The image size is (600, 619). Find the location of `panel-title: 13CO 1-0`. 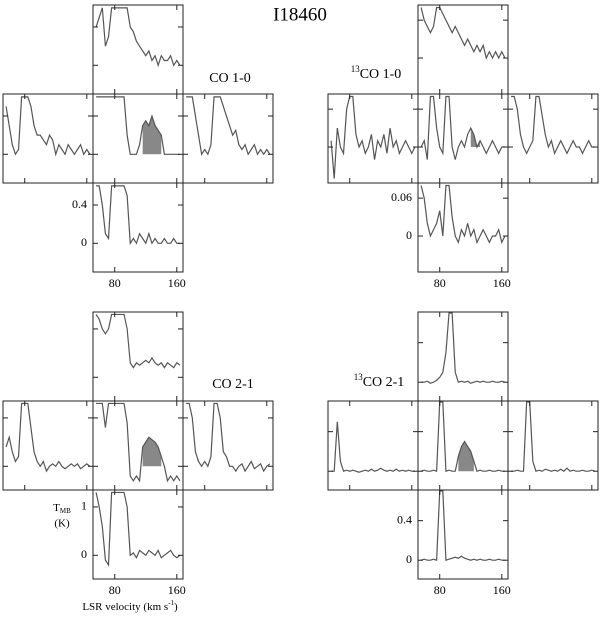

panel-title: 13CO 1-0 is located at coordinates (376, 73).